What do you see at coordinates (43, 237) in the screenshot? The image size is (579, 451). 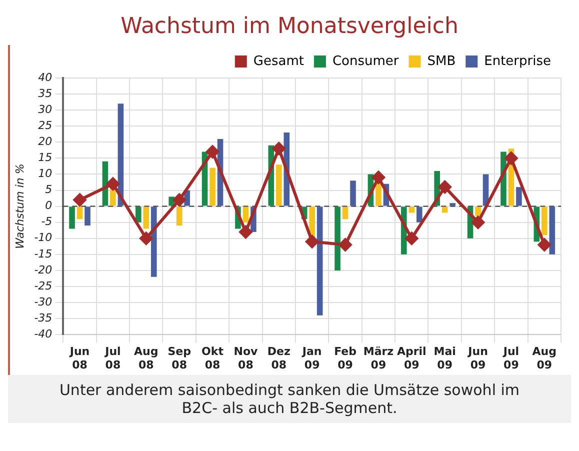 I see `y-tick-label: -10` at bounding box center [43, 237].